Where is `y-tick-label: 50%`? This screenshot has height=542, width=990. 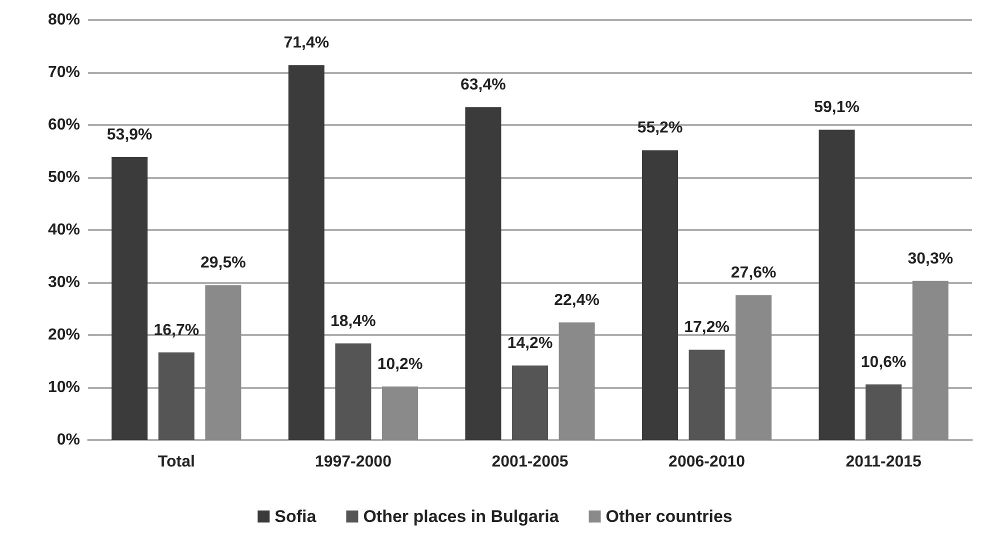
y-tick-label: 50% is located at coordinates (64, 177).